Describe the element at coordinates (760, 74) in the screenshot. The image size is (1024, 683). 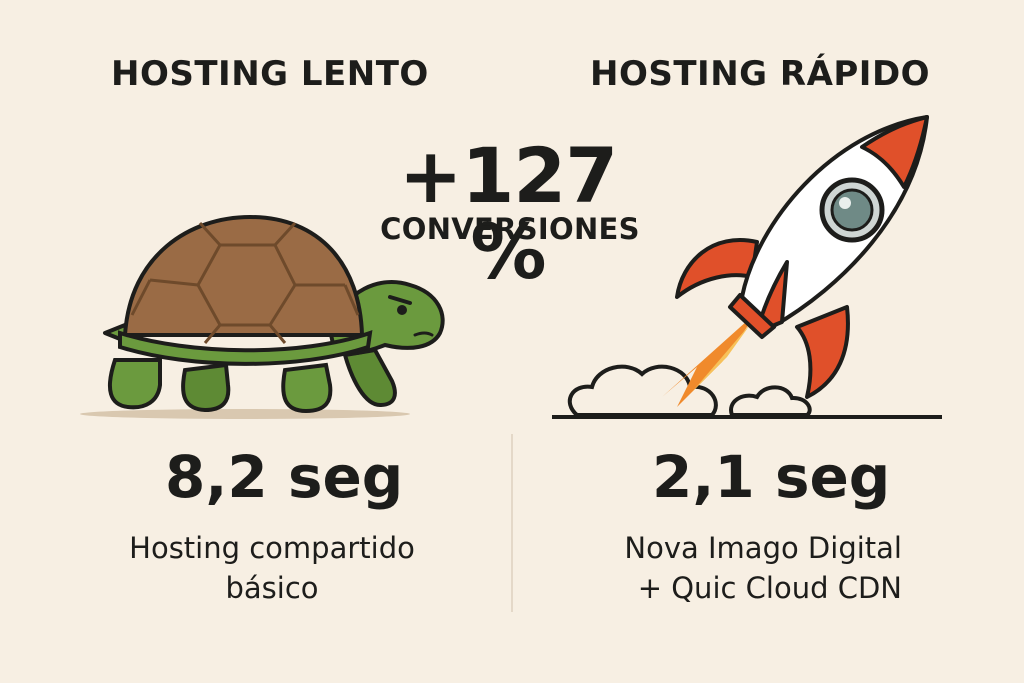
I see `fast-hosting-heading: HOSTING RÁPIDO` at that location.